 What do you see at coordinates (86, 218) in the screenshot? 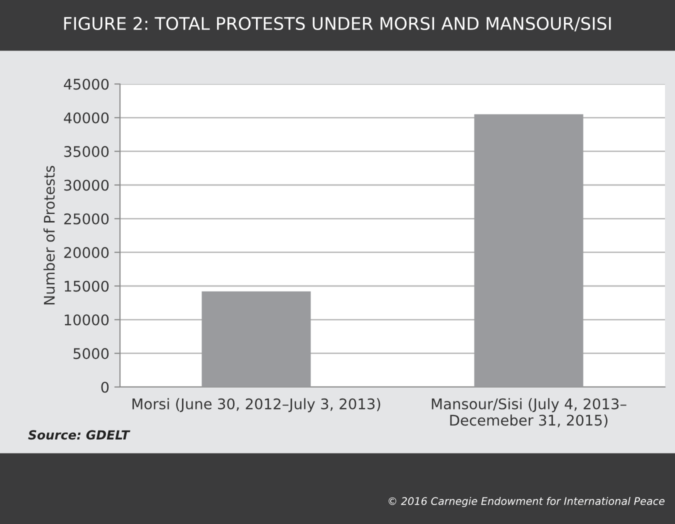
I see `y-tick-label: 25000` at bounding box center [86, 218].